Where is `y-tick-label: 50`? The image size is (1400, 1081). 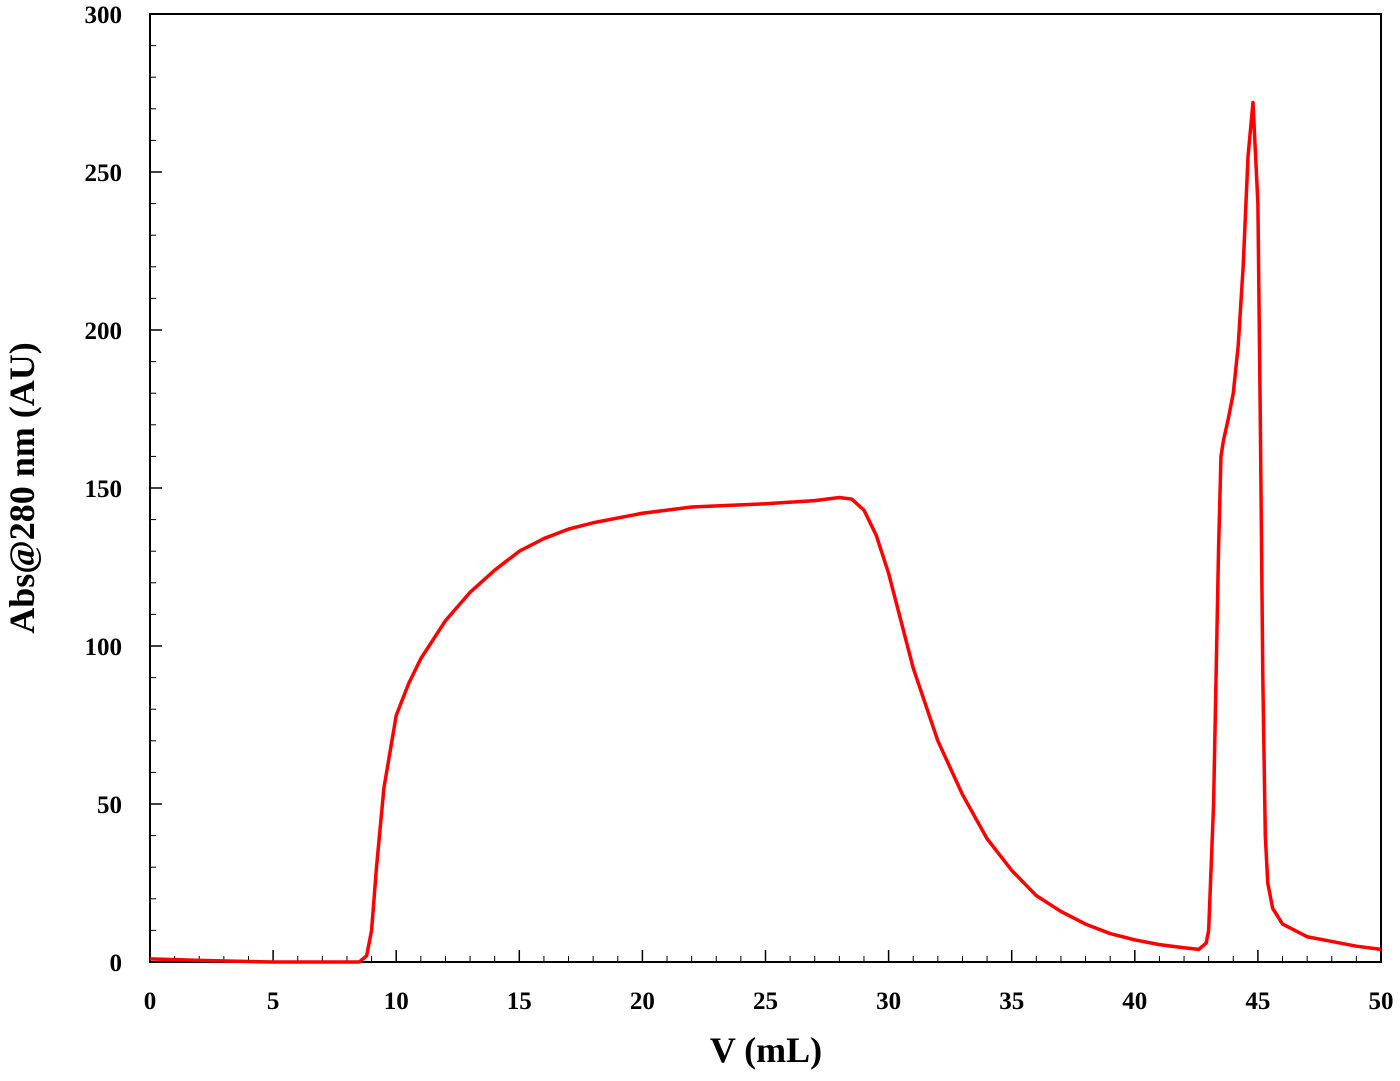 y-tick-label: 50 is located at coordinates (109, 805).